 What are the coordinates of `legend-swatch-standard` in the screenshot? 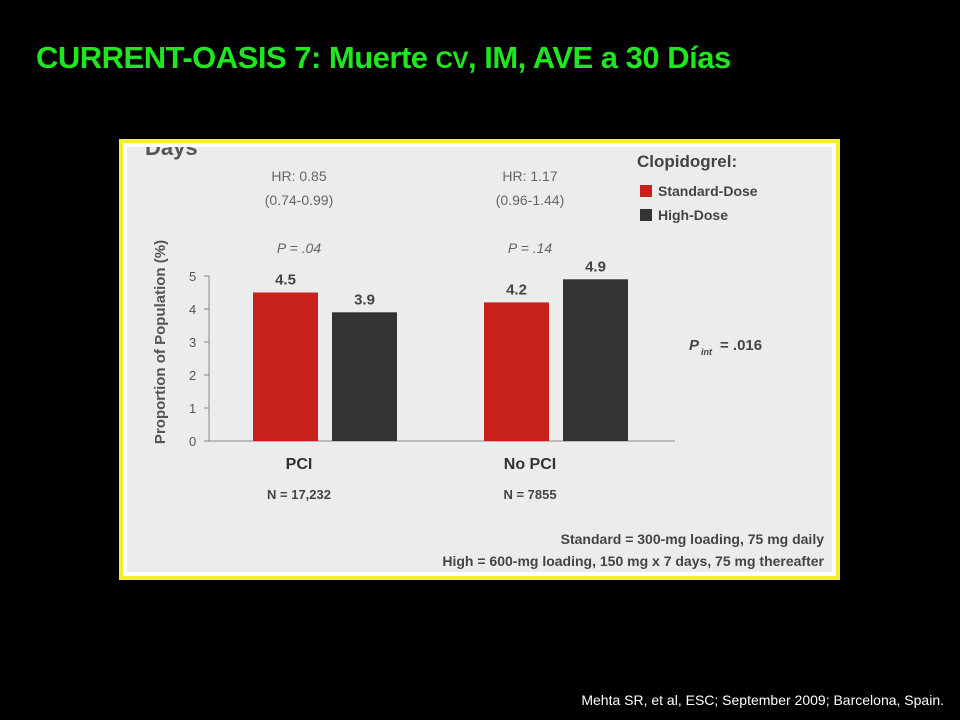 It's located at (646, 191).